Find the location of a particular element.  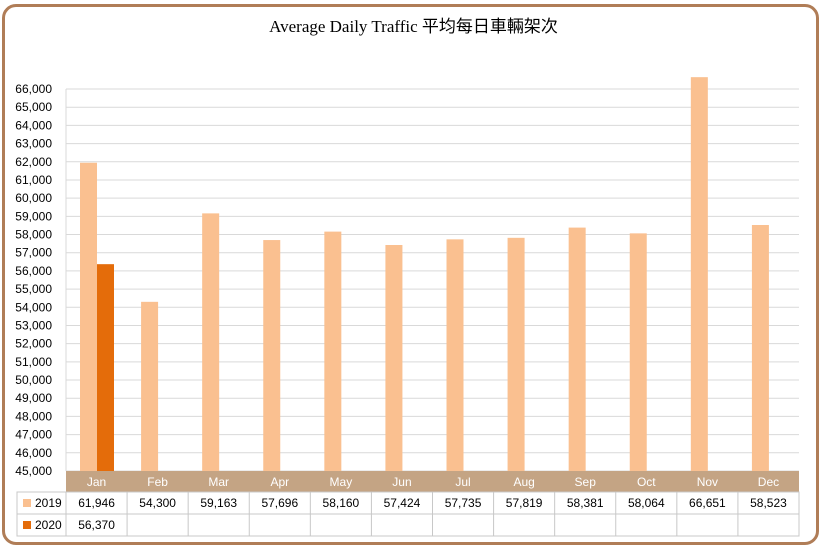

chart-title: Average Daily Traffic 平均每日車輛架次 is located at coordinates (413, 26).